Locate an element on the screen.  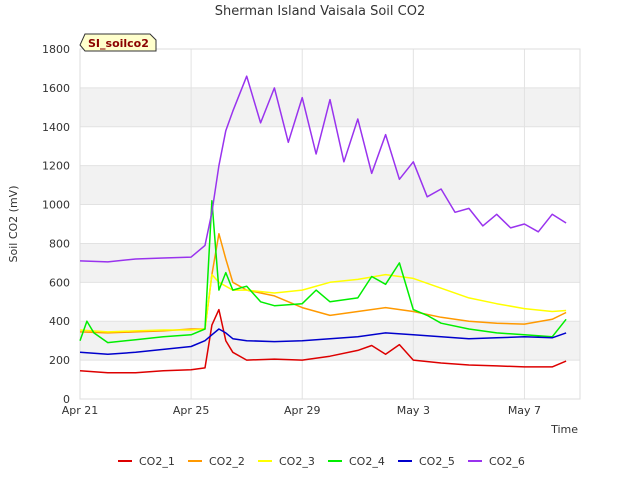
y-tick-label: 1800 is located at coordinates (56, 49).